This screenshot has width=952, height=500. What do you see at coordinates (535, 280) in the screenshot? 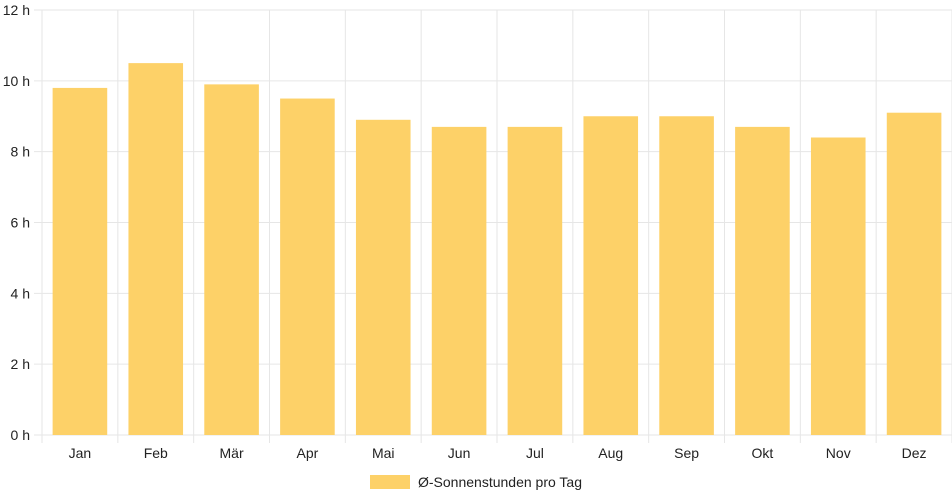
I see `bar-jul` at bounding box center [535, 280].